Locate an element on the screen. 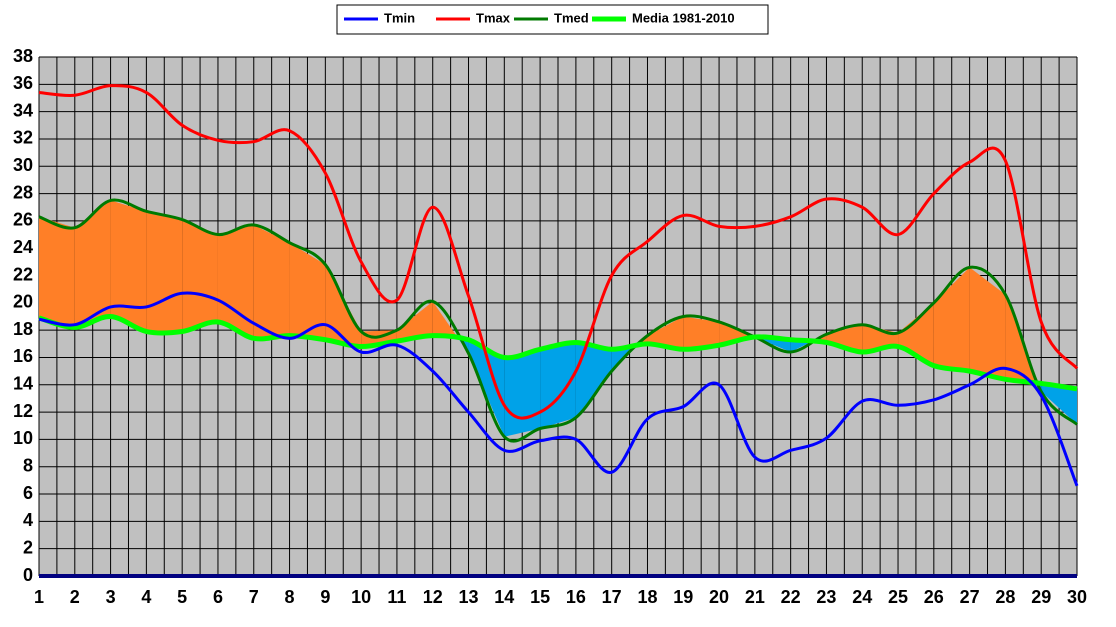  y-tick-label: 24 is located at coordinates (23, 247).